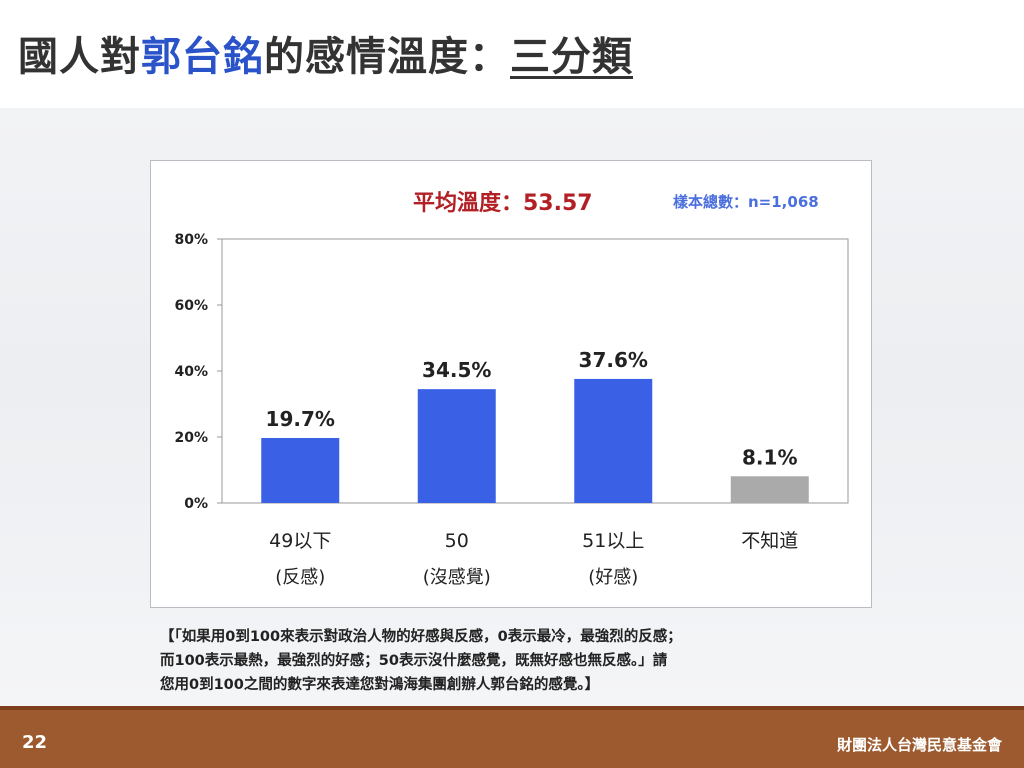  I want to click on title-highlight-name: 郭台銘, so click(202, 57).